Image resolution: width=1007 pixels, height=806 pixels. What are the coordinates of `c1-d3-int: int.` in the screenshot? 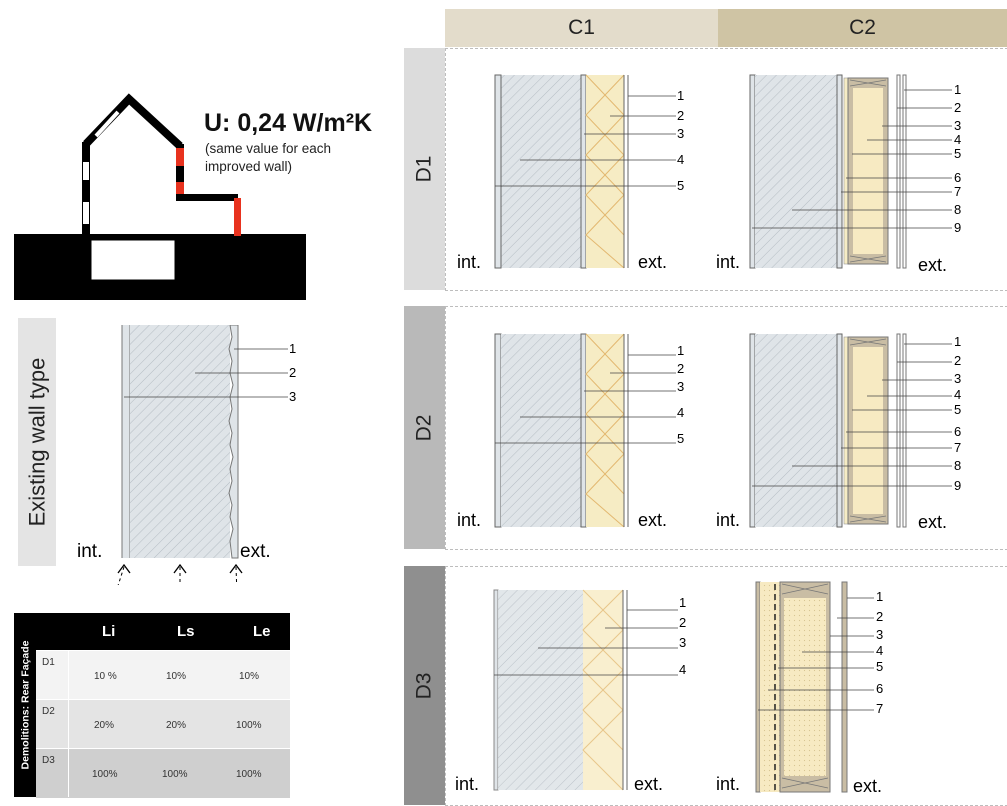 It's located at (467, 784).